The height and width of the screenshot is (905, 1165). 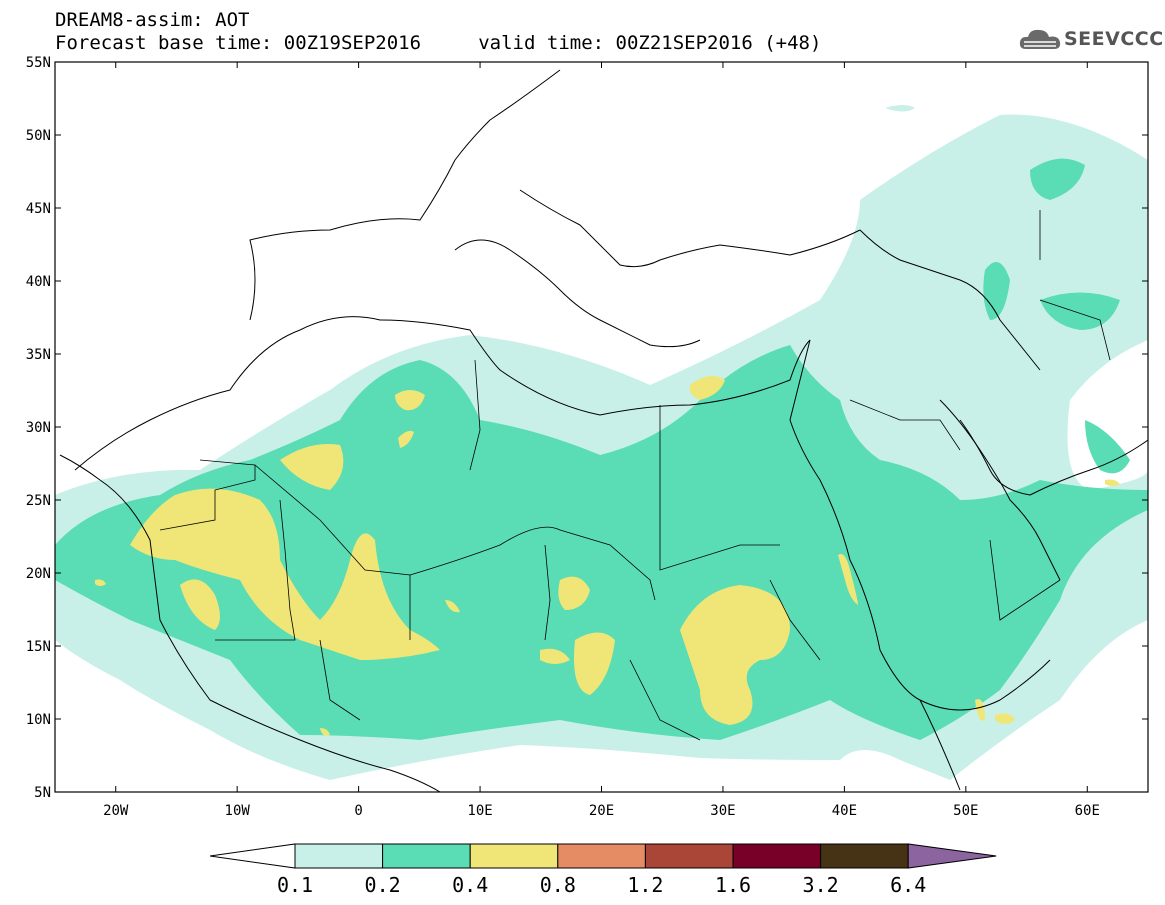 What do you see at coordinates (479, 811) in the screenshot?
I see `lon-tick-label: 10E` at bounding box center [479, 811].